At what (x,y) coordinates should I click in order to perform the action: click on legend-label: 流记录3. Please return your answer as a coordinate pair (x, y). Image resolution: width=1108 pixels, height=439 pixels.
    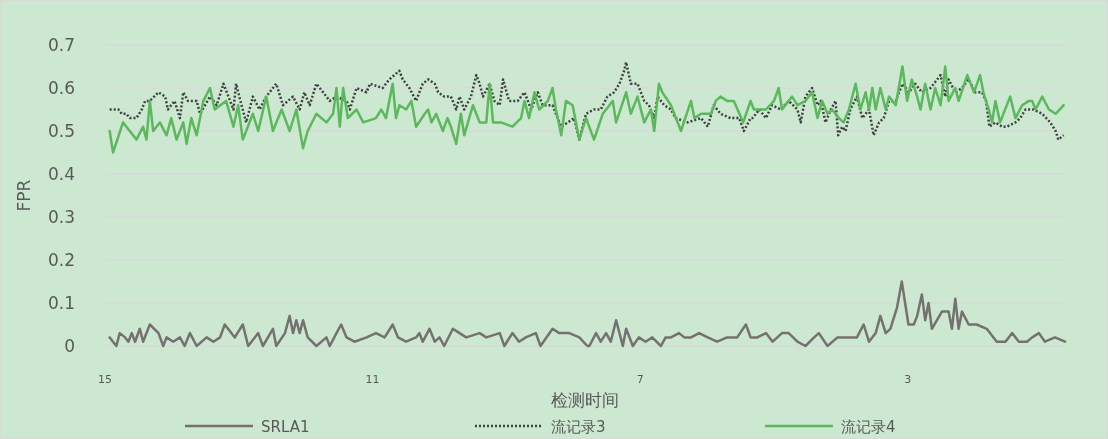
    Looking at the image, I should click on (578, 427).